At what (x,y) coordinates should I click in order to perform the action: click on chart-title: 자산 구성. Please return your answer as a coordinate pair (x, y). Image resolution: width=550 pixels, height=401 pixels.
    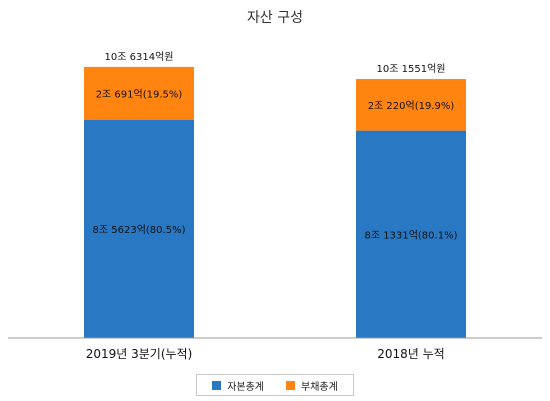
    Looking at the image, I should click on (275, 18).